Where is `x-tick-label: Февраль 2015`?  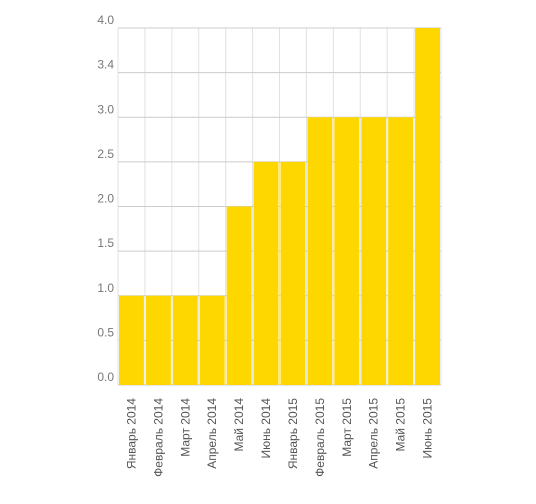
x-tick-label: Февраль 2015 is located at coordinates (320, 437).